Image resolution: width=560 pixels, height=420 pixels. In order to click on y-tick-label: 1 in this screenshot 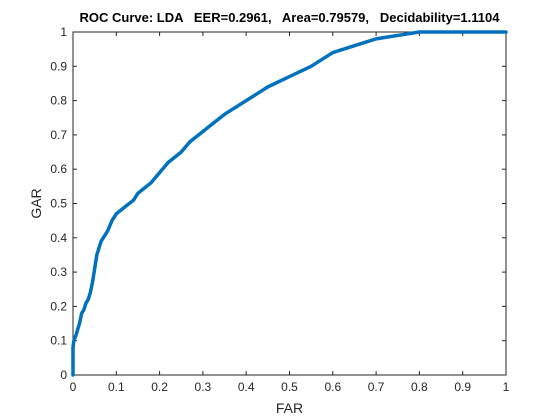, I will do `click(63, 32)`.